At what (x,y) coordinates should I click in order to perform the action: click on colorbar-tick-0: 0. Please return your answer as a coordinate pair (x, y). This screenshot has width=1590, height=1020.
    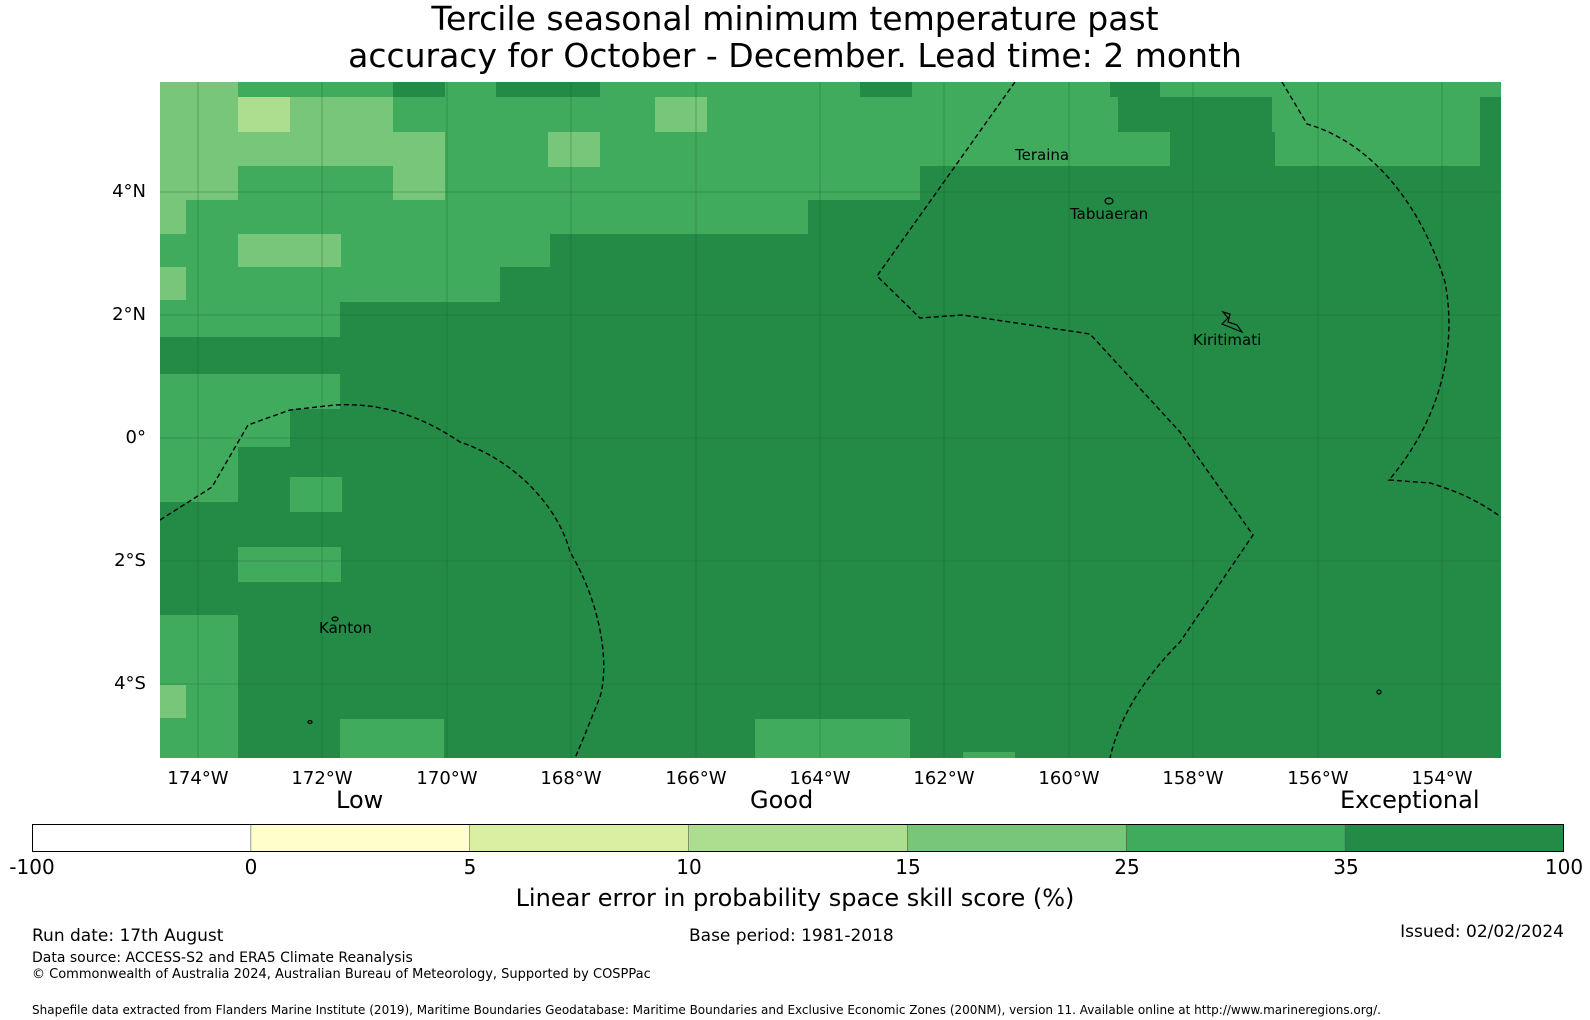
    Looking at the image, I should click on (251, 867).